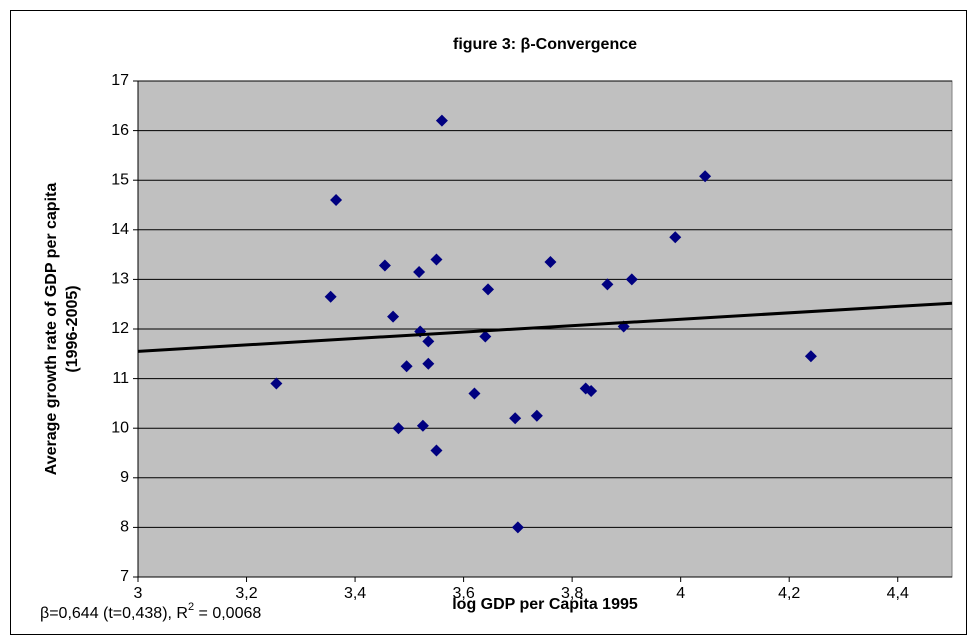  What do you see at coordinates (545, 44) in the screenshot?
I see `chart-title: figure 3: β-Convergence` at bounding box center [545, 44].